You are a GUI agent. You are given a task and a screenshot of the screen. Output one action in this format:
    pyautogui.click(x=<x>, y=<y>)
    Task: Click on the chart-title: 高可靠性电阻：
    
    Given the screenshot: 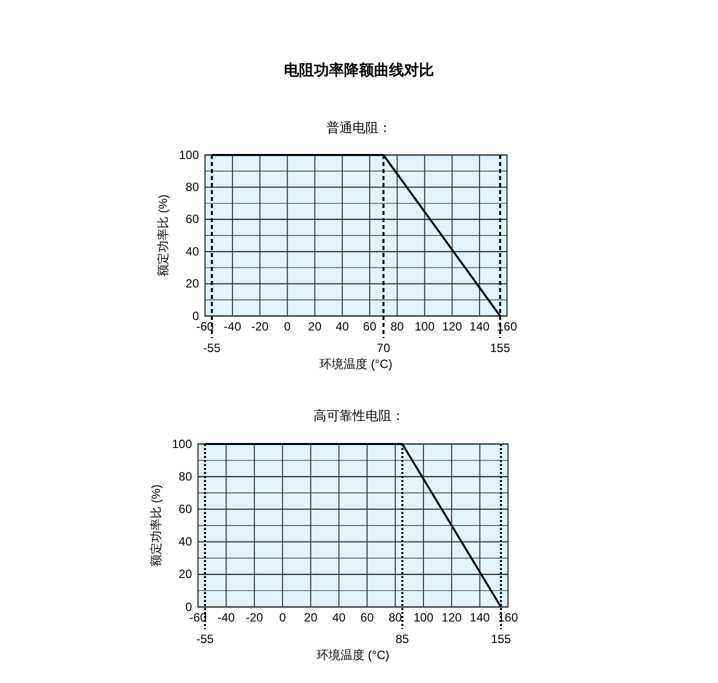 What is the action you would take?
    pyautogui.click(x=359, y=415)
    